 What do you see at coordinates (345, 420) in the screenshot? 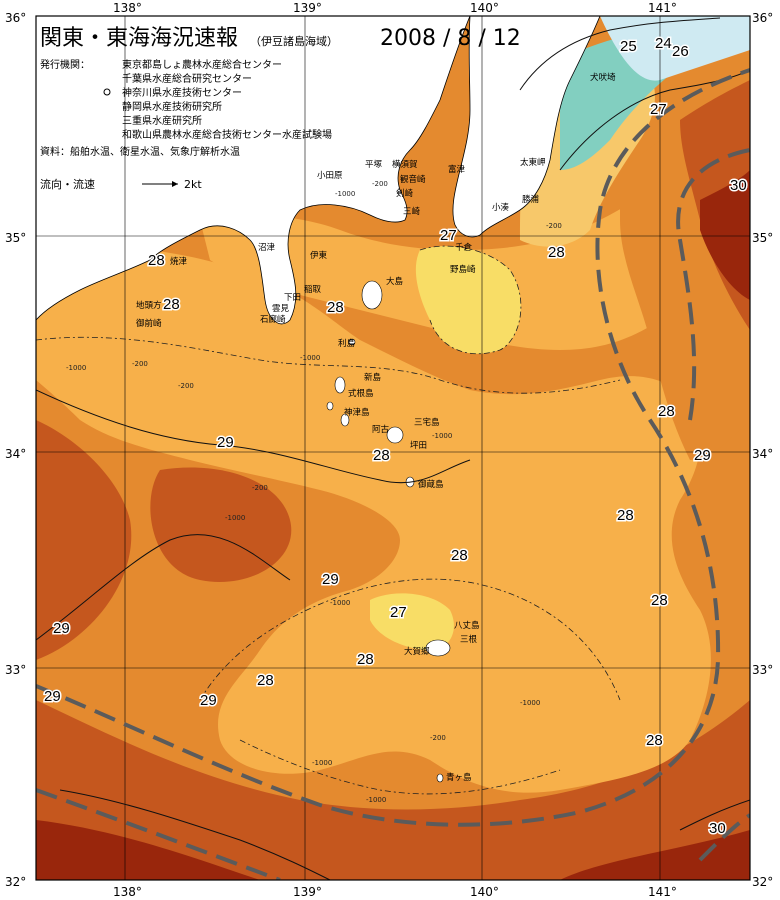
I see `island-kozushima` at bounding box center [345, 420].